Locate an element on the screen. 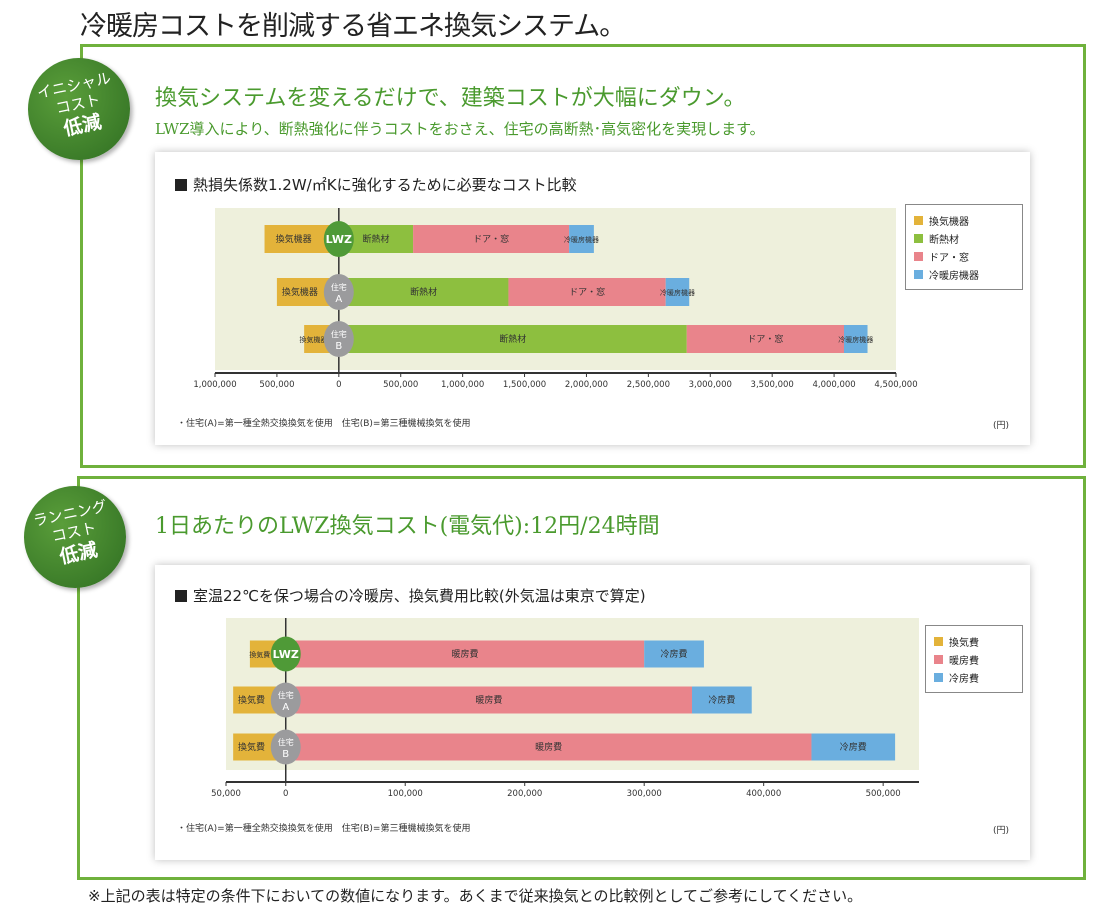  x-tick-label: 1,500,000 is located at coordinates (524, 385).